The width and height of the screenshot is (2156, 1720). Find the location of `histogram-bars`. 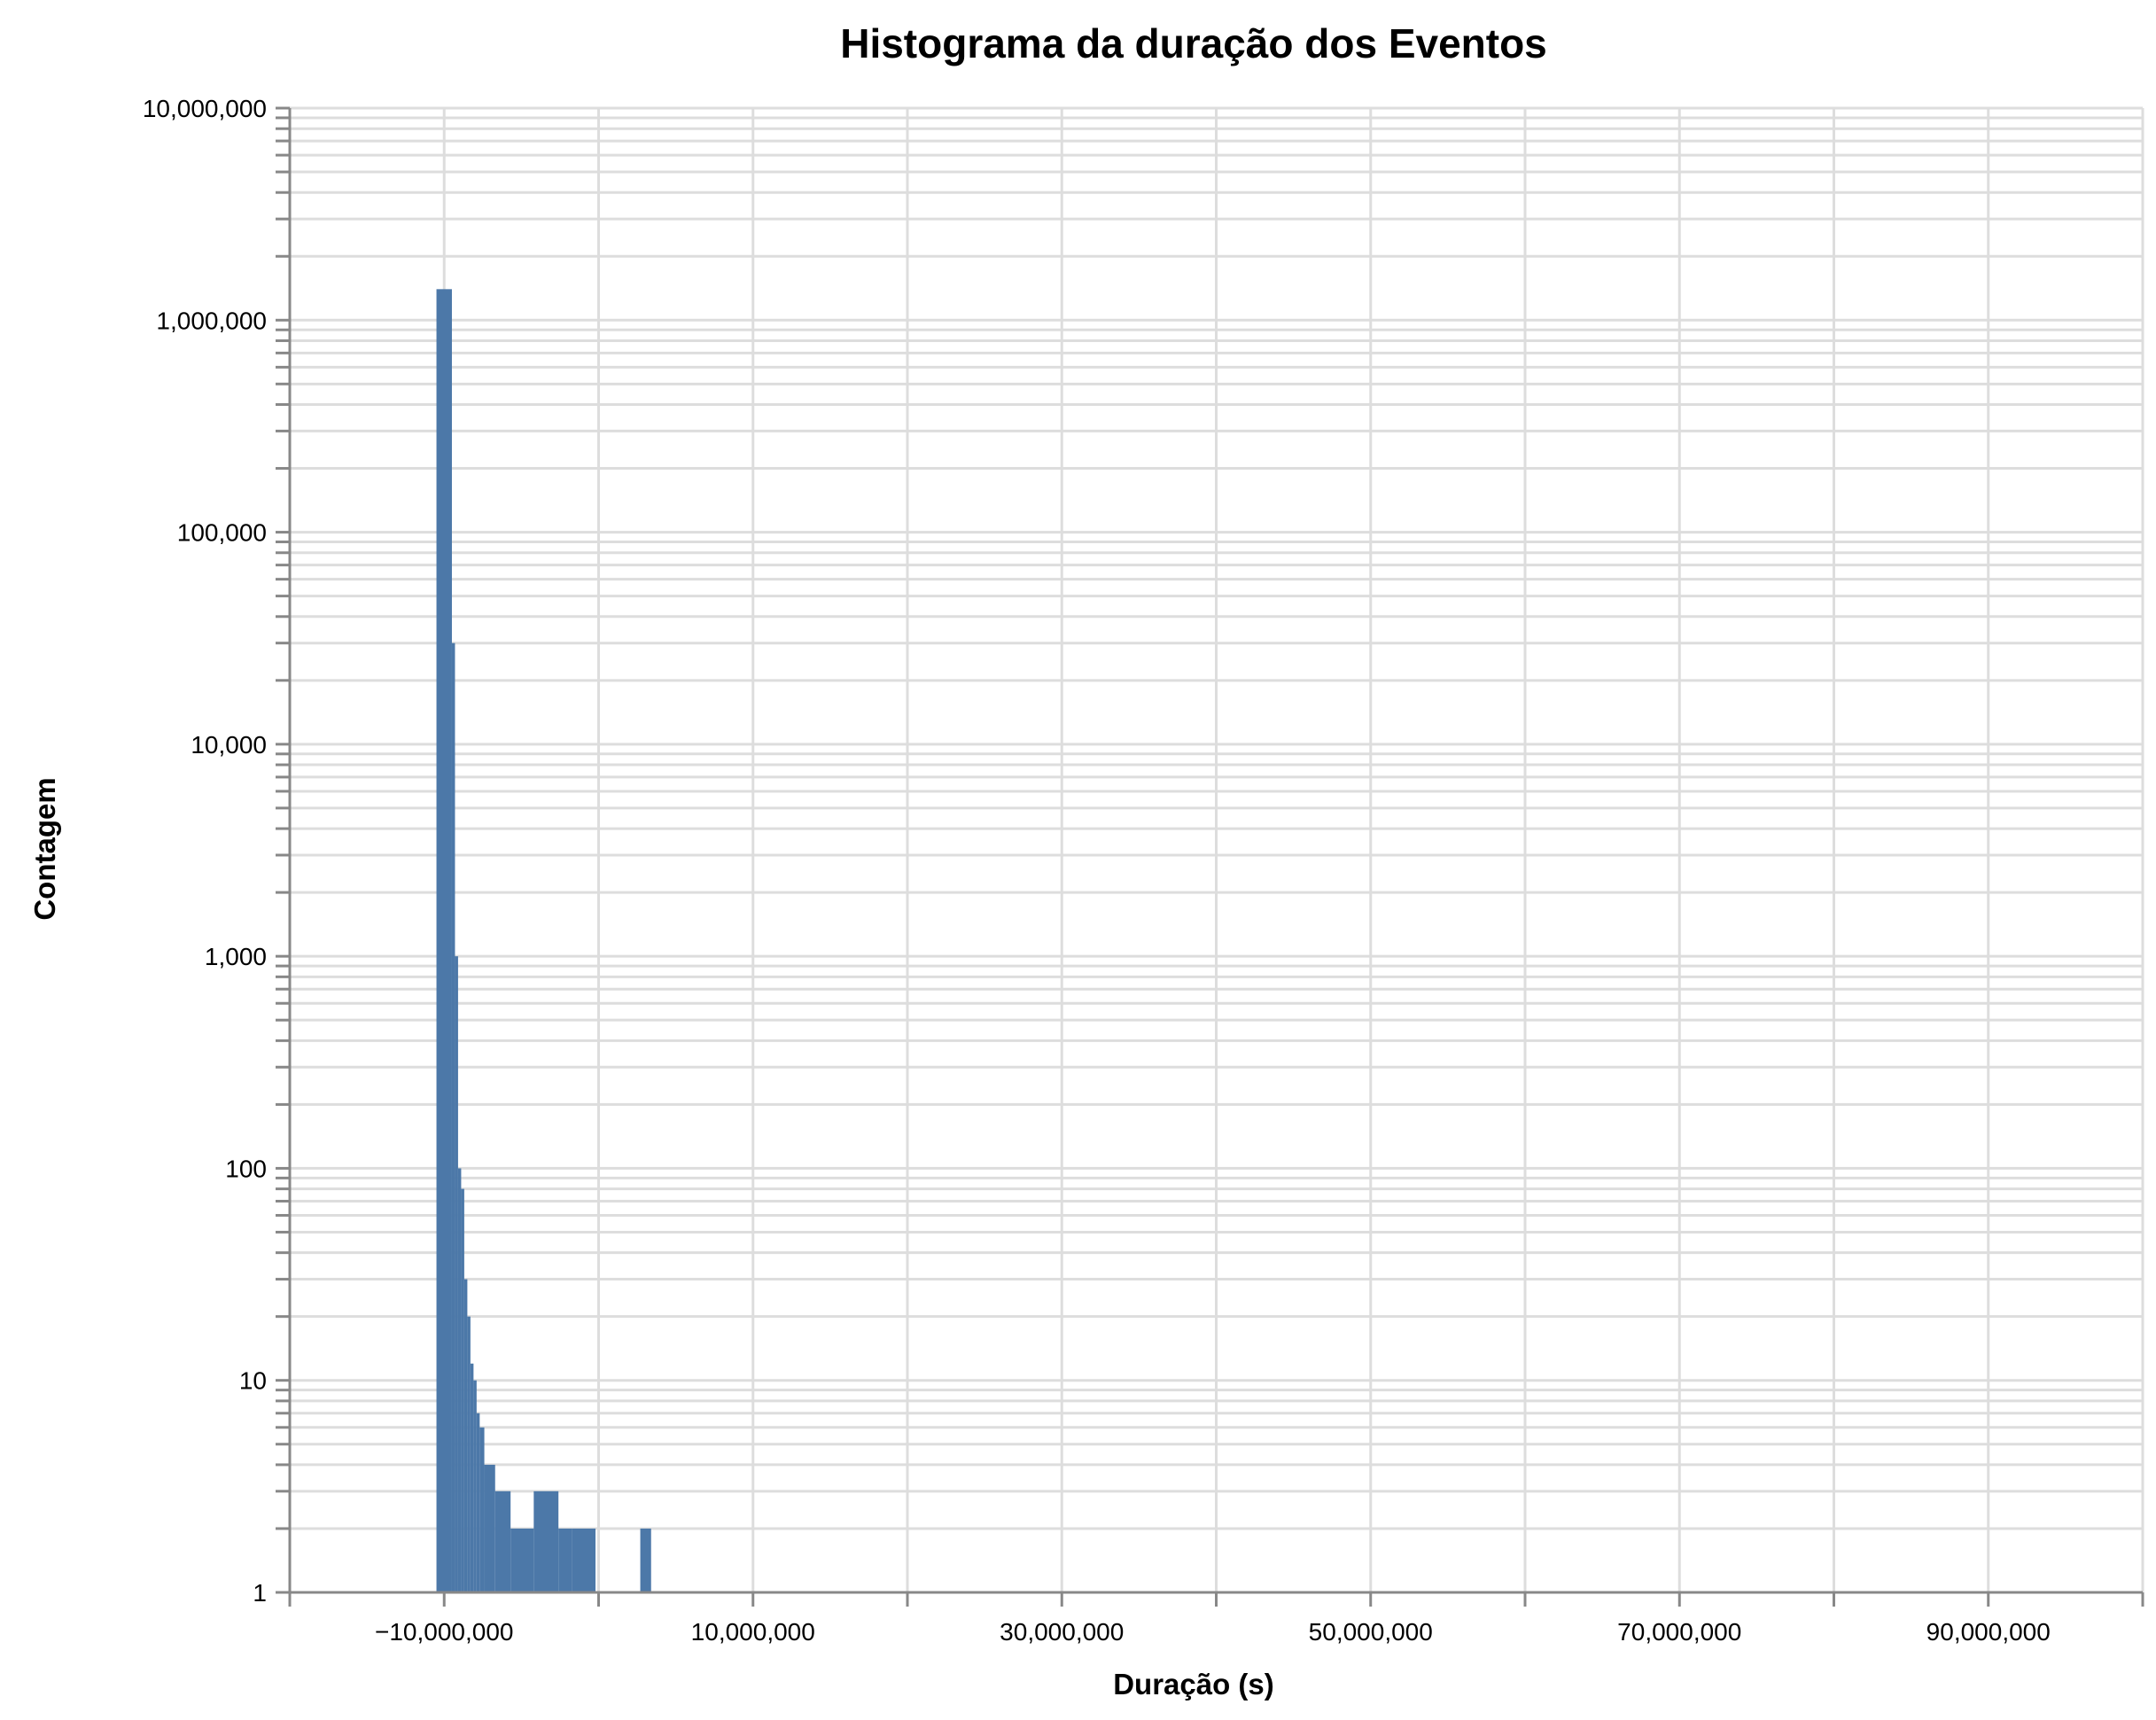

histogram-bars is located at coordinates (543, 941).